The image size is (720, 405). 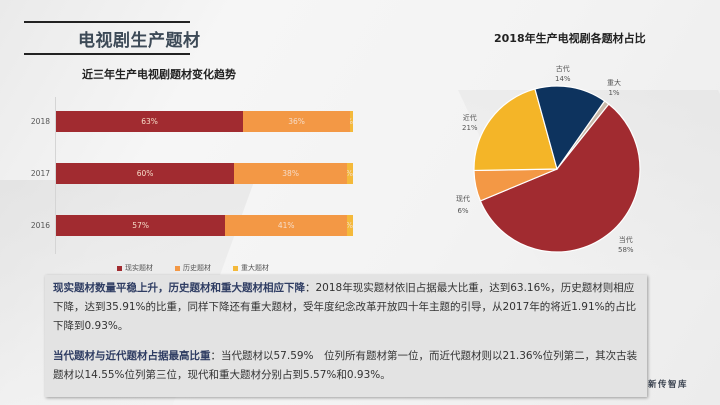 I want to click on bar-segment: 60%, so click(x=145, y=173).